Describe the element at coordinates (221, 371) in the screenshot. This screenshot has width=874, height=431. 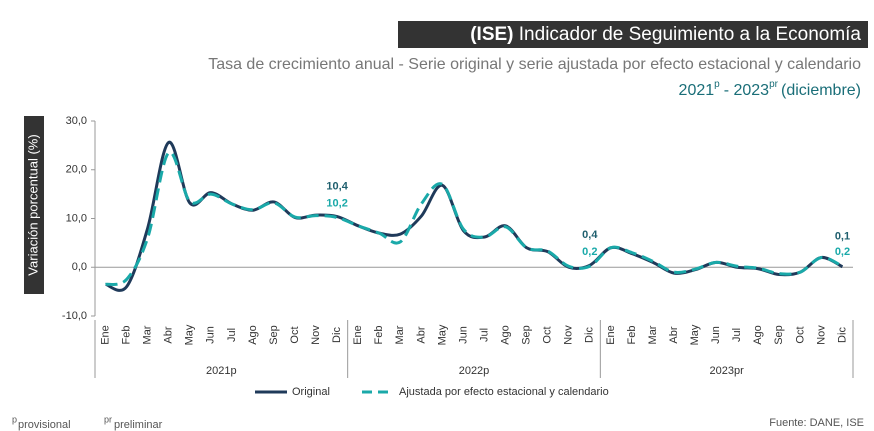
I see `group-label: 2021p` at that location.